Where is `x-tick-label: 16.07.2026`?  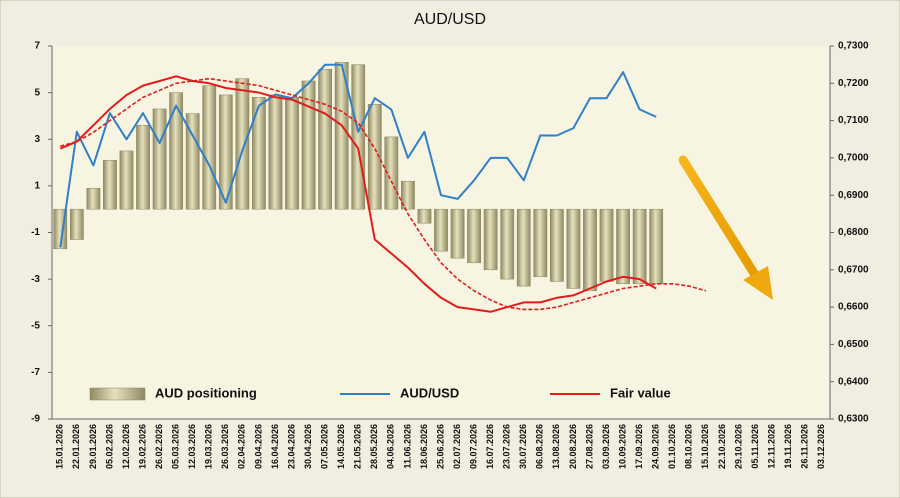
x-tick-label: 16.07.2026 is located at coordinates (490, 446).